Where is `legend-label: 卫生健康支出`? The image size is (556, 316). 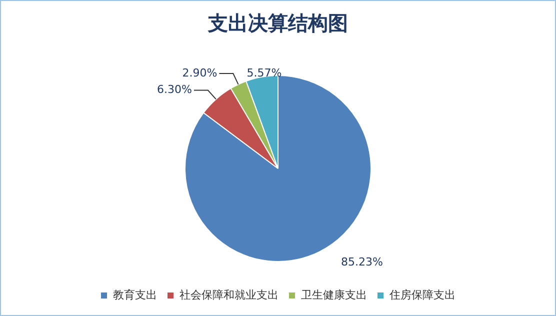
legend-label: 卫生健康支出 is located at coordinates (334, 295).